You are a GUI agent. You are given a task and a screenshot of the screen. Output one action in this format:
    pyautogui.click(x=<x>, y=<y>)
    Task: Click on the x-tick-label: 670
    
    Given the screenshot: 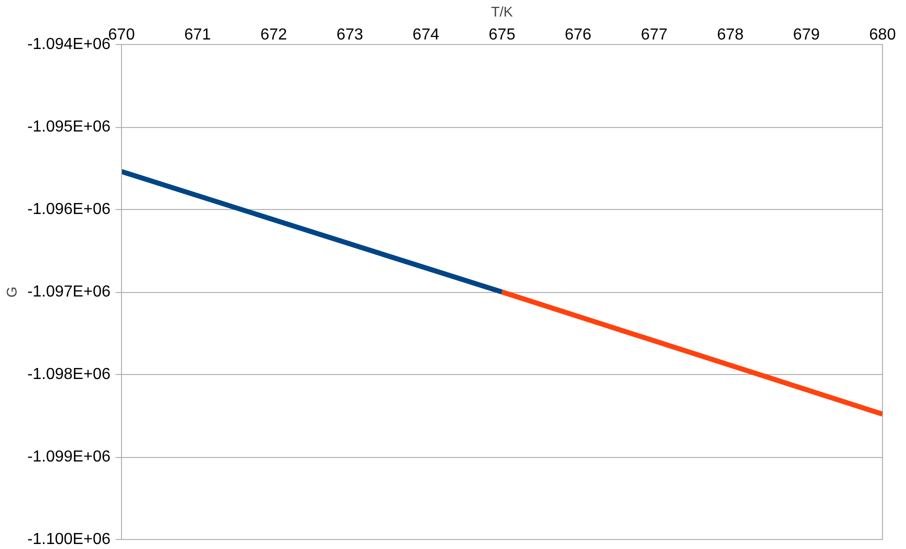 What is the action you would take?
    pyautogui.click(x=121, y=35)
    